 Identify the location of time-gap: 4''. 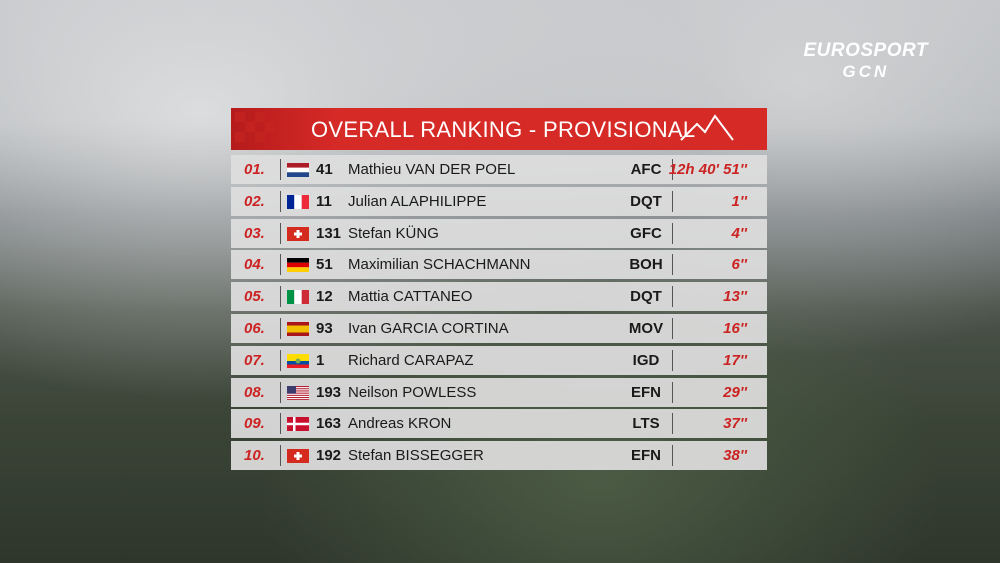
(739, 233).